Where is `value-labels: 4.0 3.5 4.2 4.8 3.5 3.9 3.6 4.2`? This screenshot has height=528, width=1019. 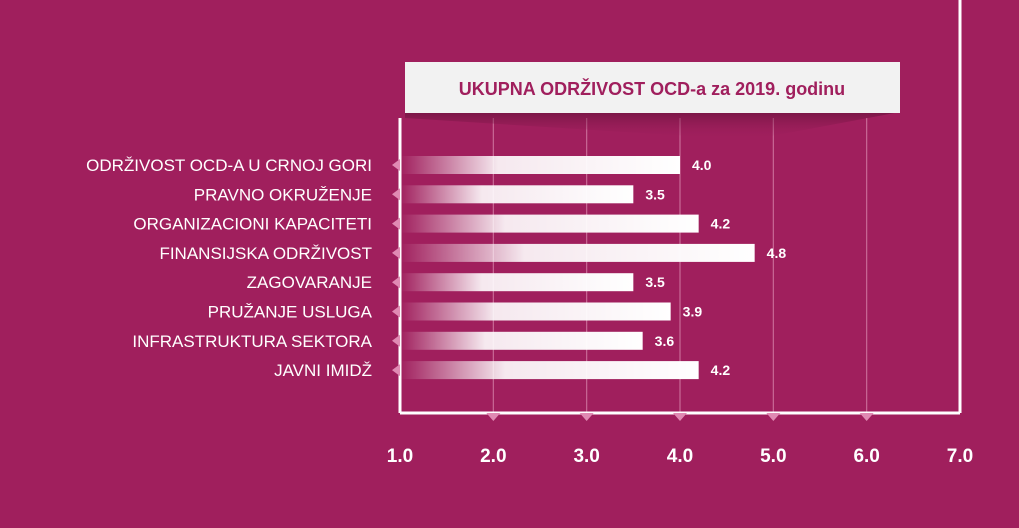 value-labels: 4.0 3.5 4.2 4.8 3.5 3.9 3.6 4.2 is located at coordinates (715, 267).